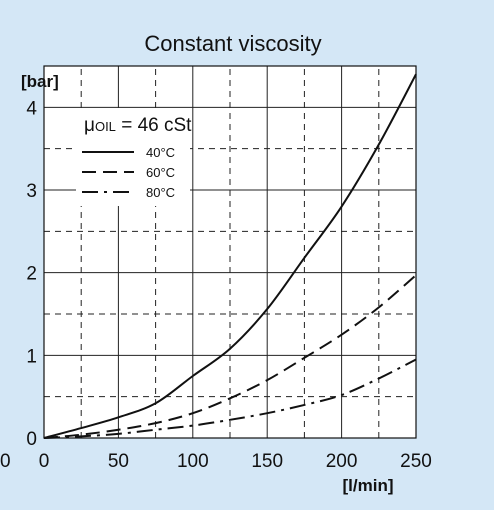 This screenshot has width=494, height=510. Describe the element at coordinates (118, 461) in the screenshot. I see `x-tick-label: 50` at that location.